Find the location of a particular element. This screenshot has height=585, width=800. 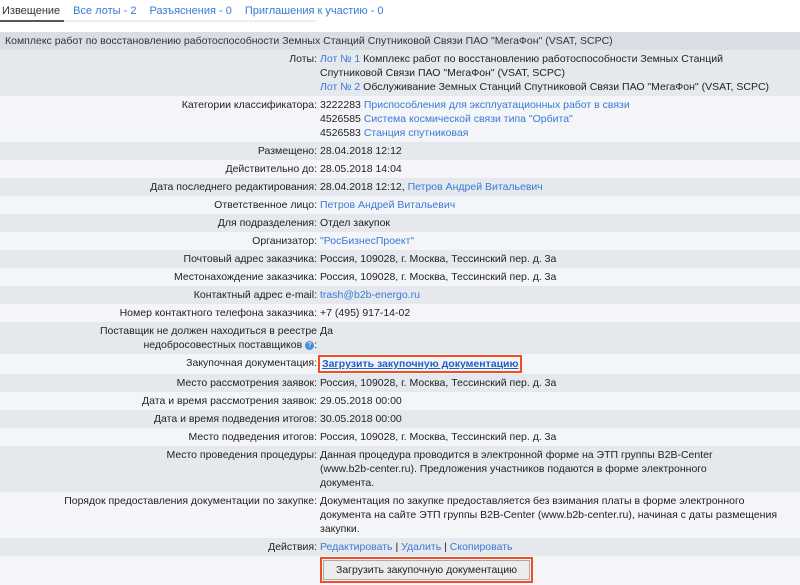

lot-1-link: Лот № 1 is located at coordinates (340, 59).